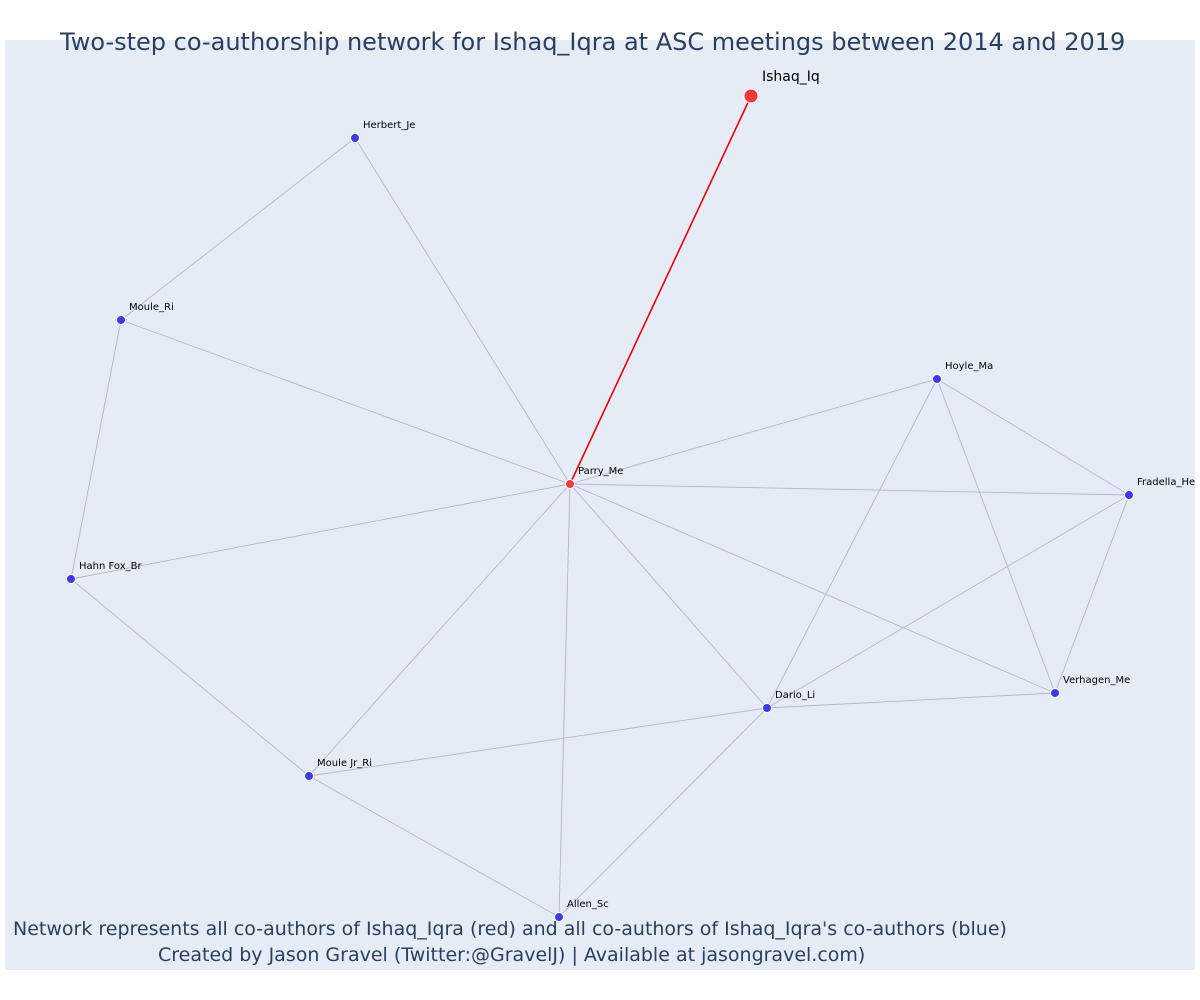 This screenshot has height=1000, width=1200. Describe the element at coordinates (570, 484) in the screenshot. I see `node-parry-me` at that location.